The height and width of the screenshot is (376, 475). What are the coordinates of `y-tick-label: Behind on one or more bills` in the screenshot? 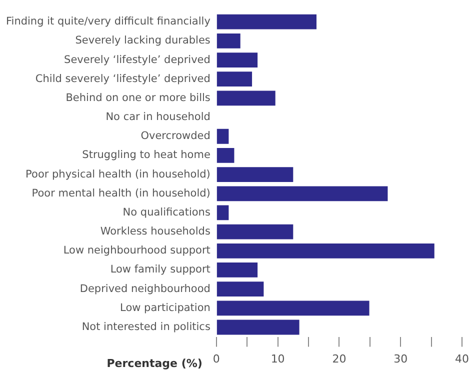 It's located at (138, 98).